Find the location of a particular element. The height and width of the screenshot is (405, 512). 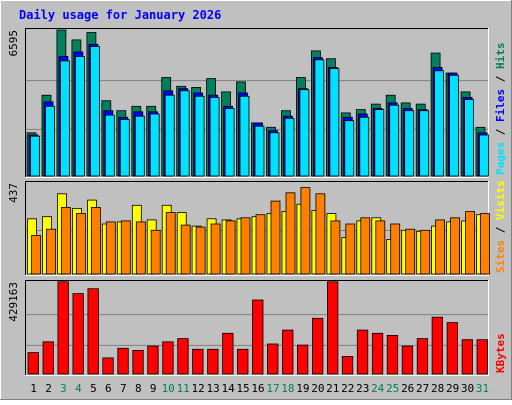

day-label: 26 is located at coordinates (407, 388).